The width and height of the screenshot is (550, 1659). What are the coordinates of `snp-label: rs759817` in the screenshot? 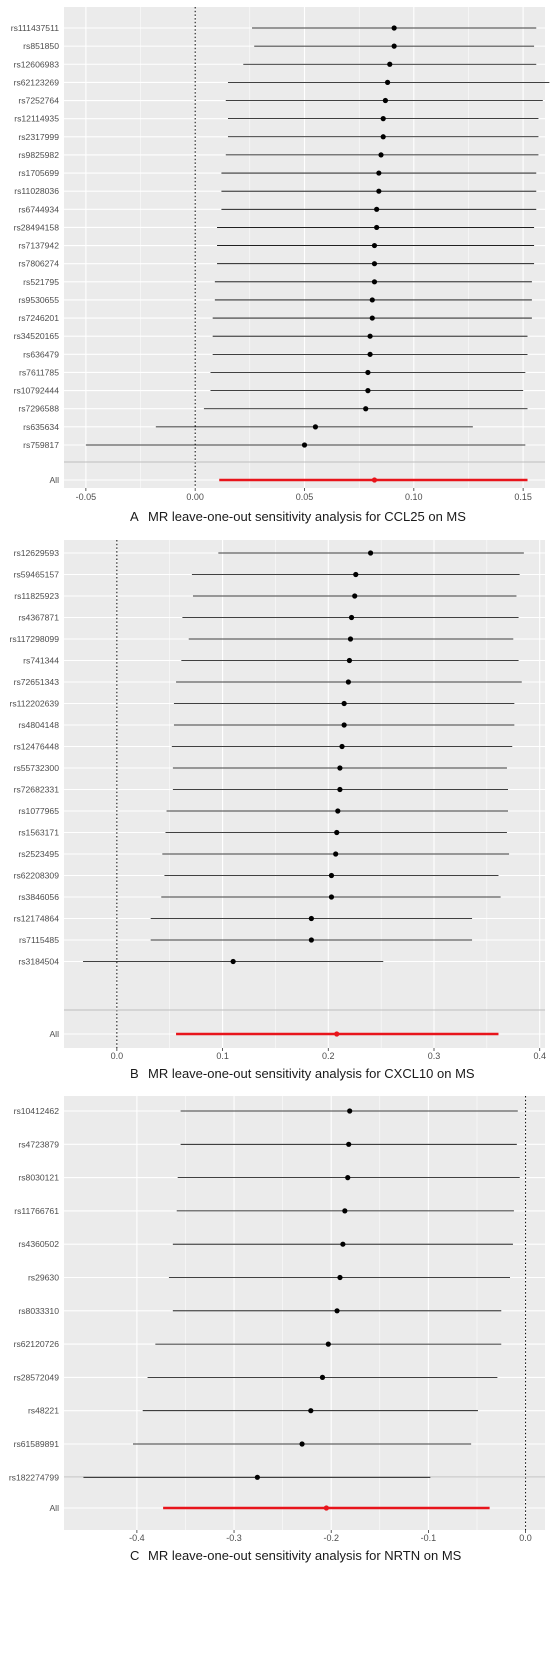 It's located at (41, 445).